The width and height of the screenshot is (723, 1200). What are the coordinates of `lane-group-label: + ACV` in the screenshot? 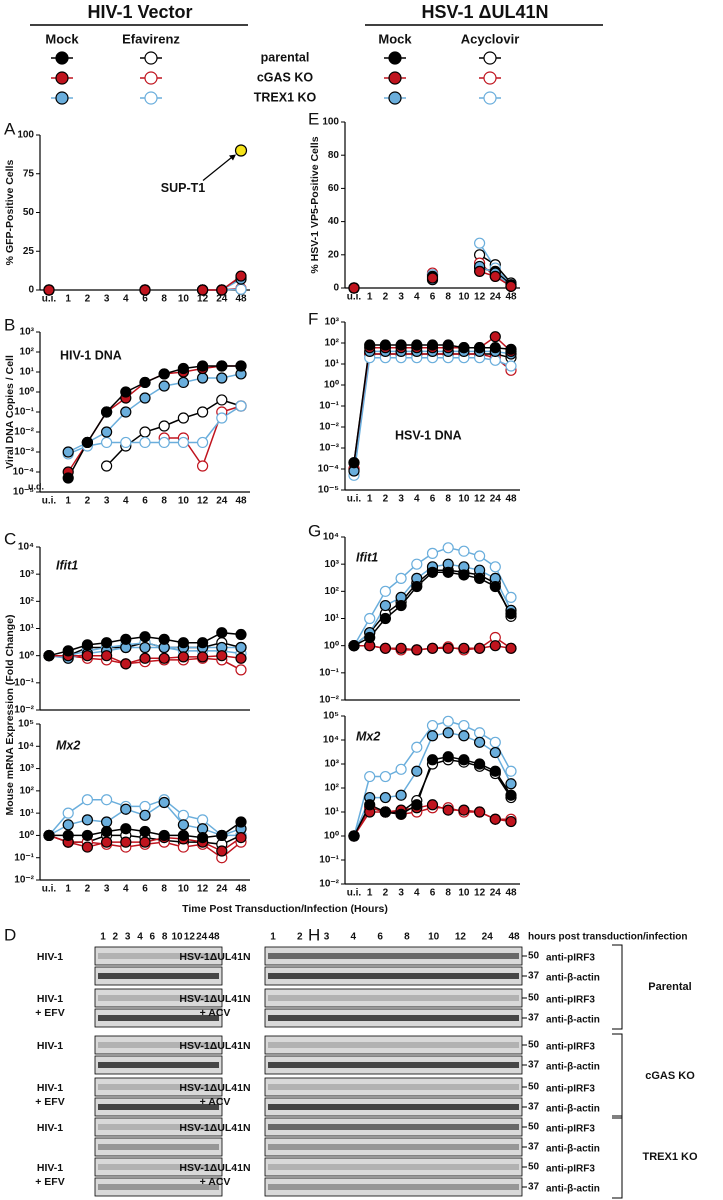 It's located at (215, 1102).